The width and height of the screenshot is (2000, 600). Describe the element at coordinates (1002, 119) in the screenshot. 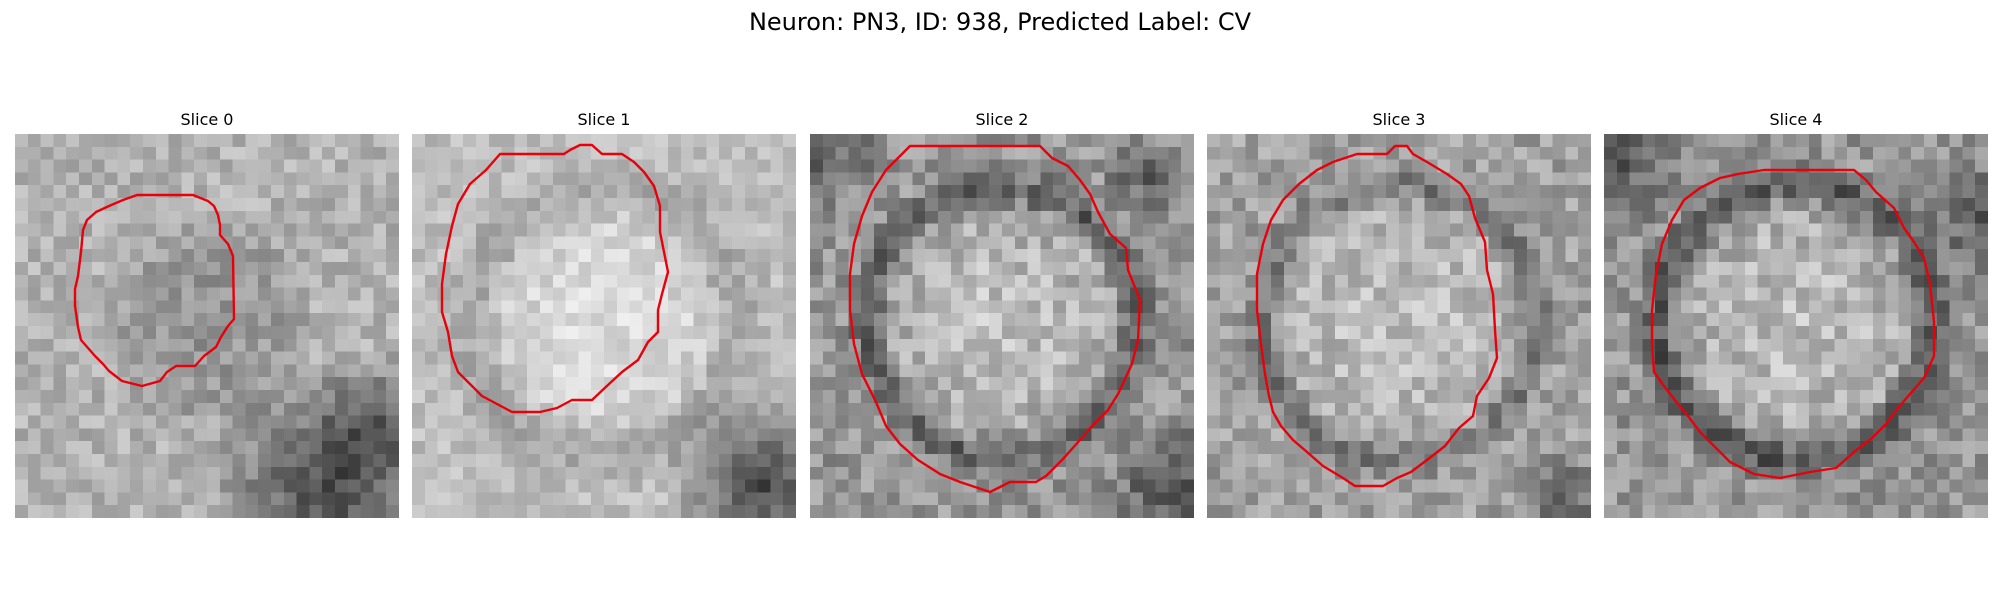

I see `slice-title: Slice 2` at that location.